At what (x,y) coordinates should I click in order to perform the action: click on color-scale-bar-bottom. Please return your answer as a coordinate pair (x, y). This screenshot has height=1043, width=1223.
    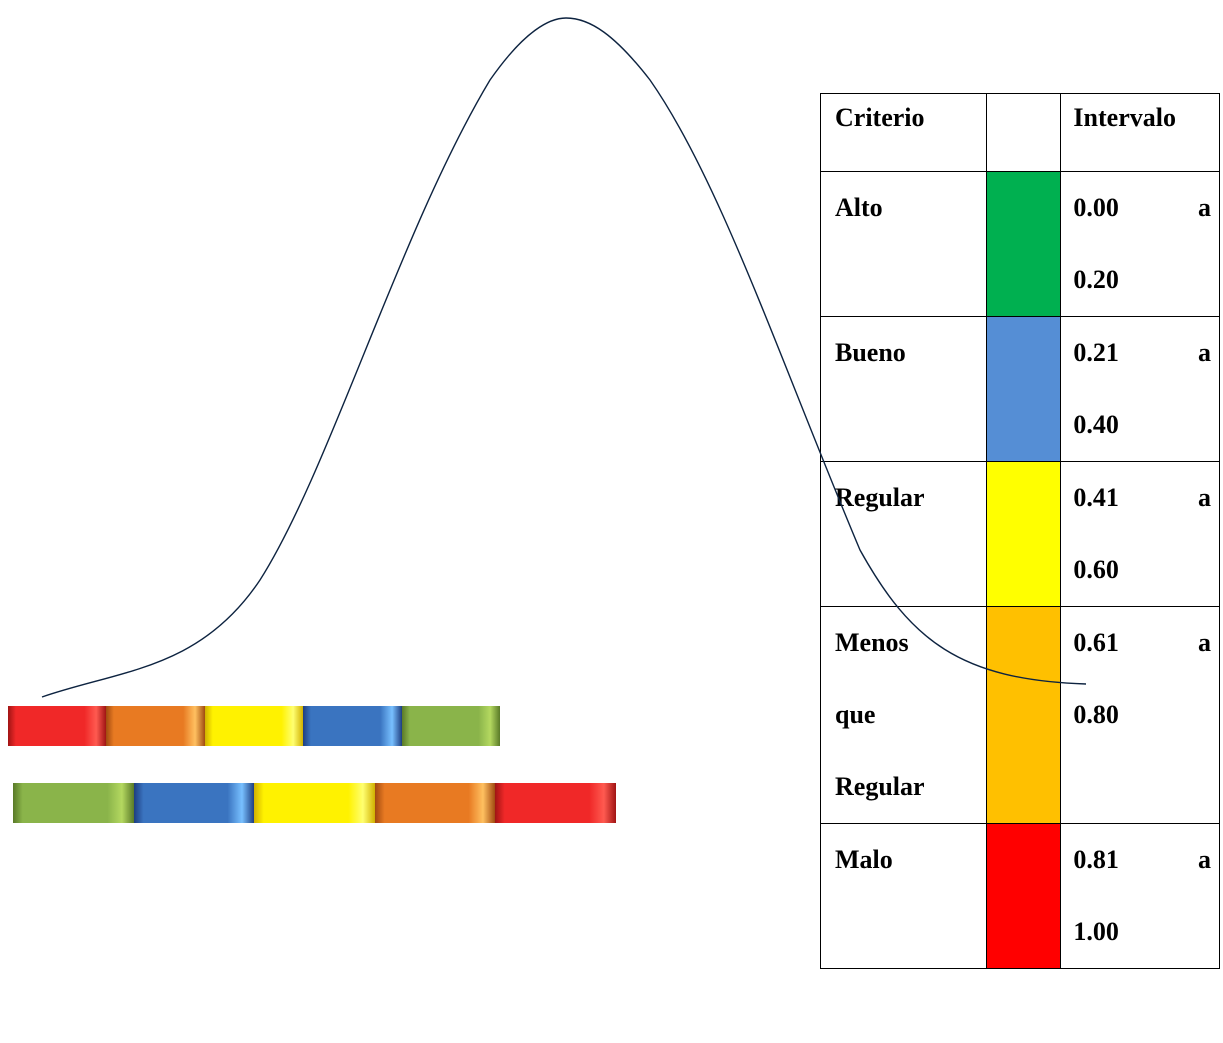
    Looking at the image, I should click on (314, 803).